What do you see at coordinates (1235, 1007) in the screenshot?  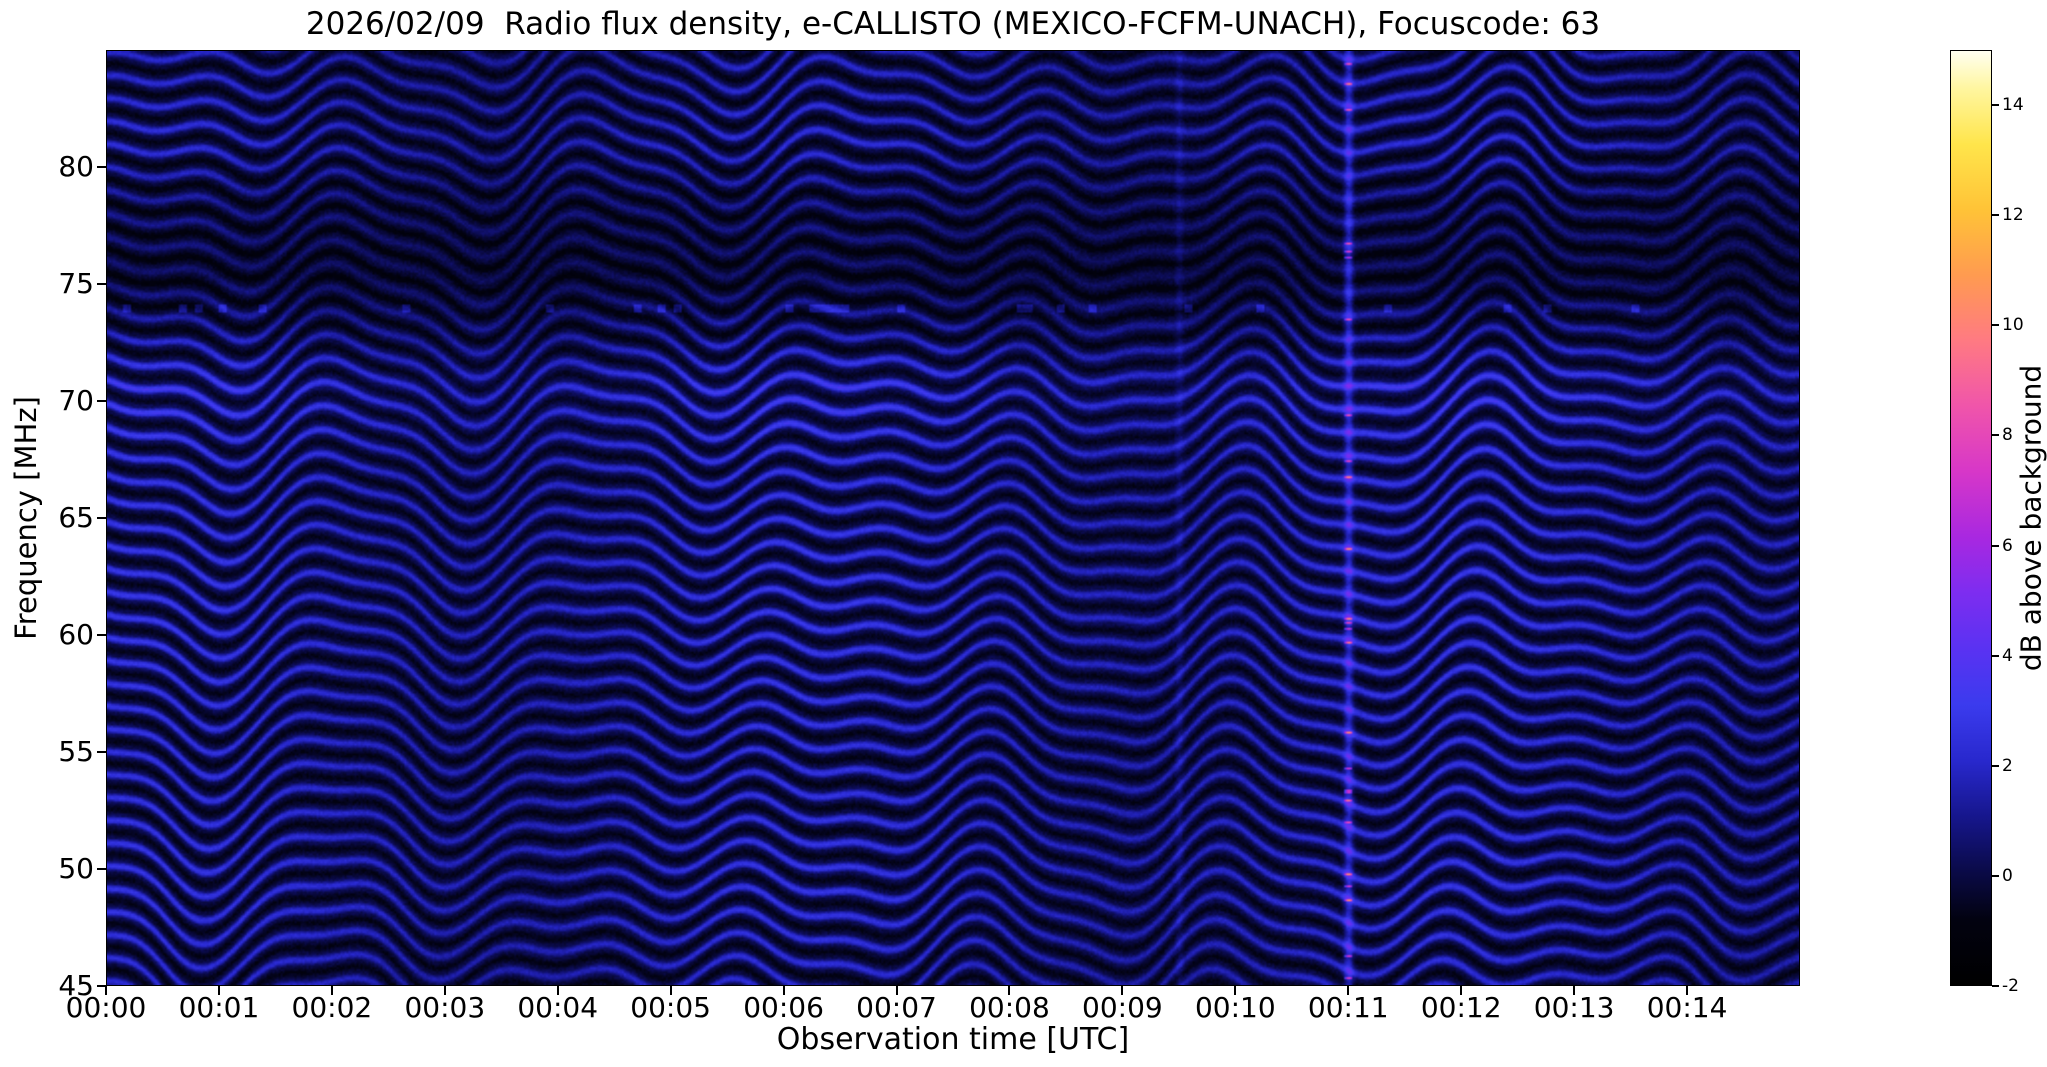 I see `x-tick-label: 00:10` at bounding box center [1235, 1007].